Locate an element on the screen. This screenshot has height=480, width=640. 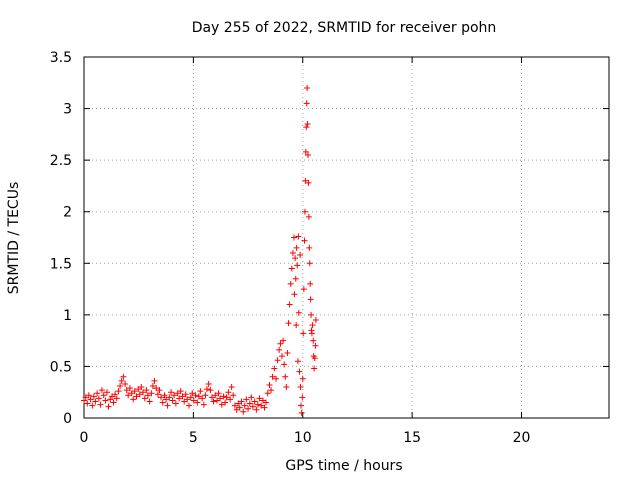
y-tick-label: 2 is located at coordinates (67, 213).